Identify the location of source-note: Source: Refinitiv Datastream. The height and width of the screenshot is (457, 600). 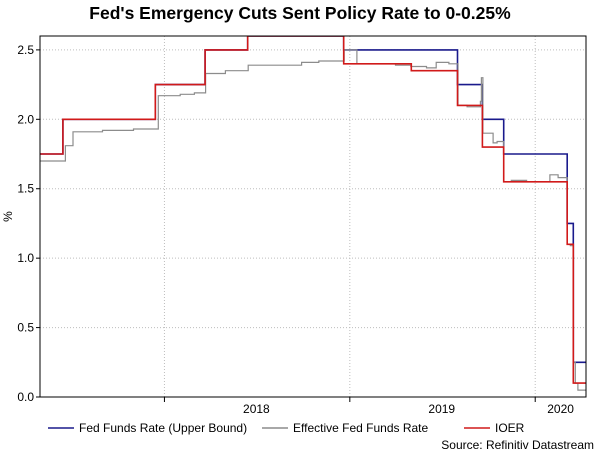
(517, 445).